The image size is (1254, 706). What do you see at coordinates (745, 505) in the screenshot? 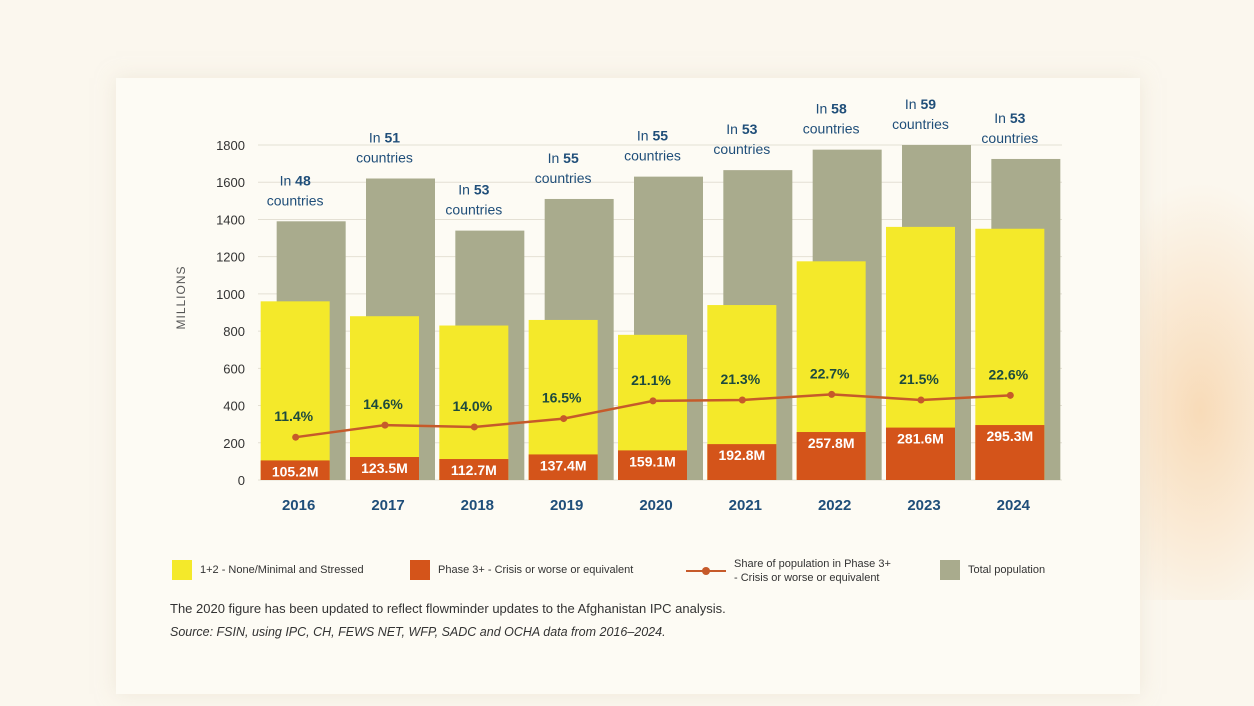
I see `x-tick-label: 2021` at bounding box center [745, 505].